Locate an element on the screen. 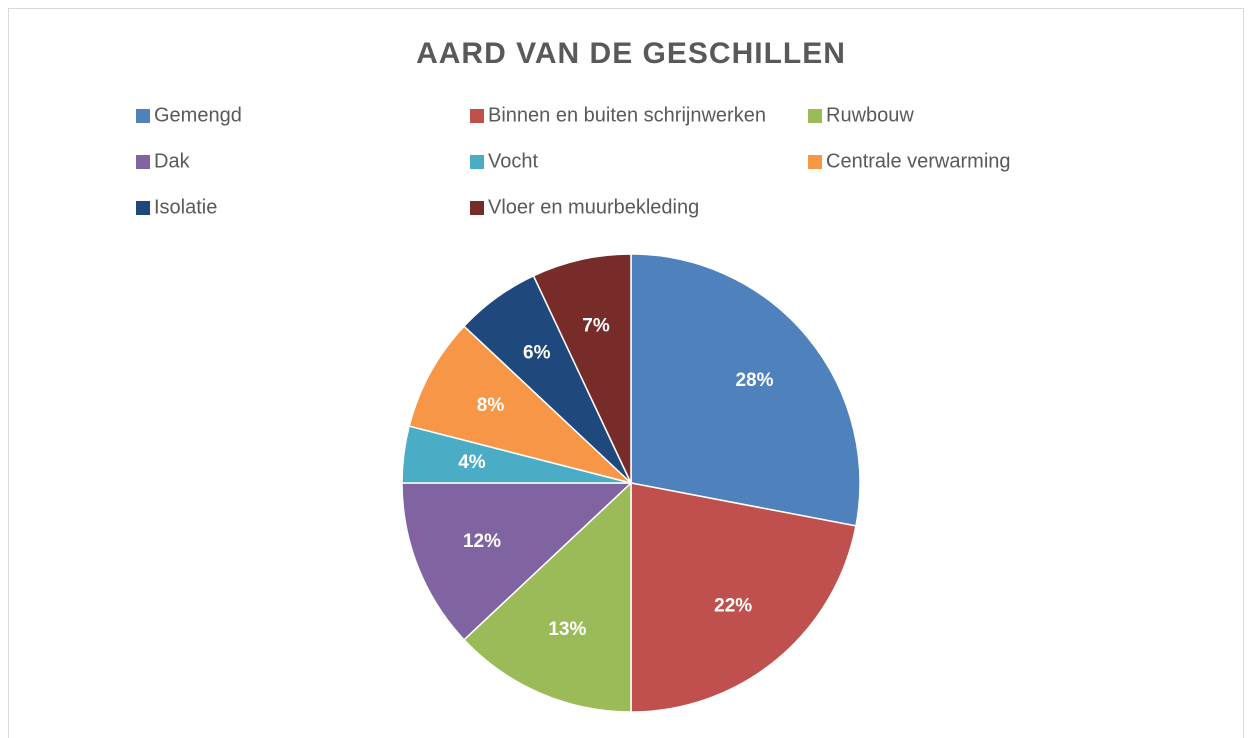  legend-label: Gemengd is located at coordinates (198, 115).